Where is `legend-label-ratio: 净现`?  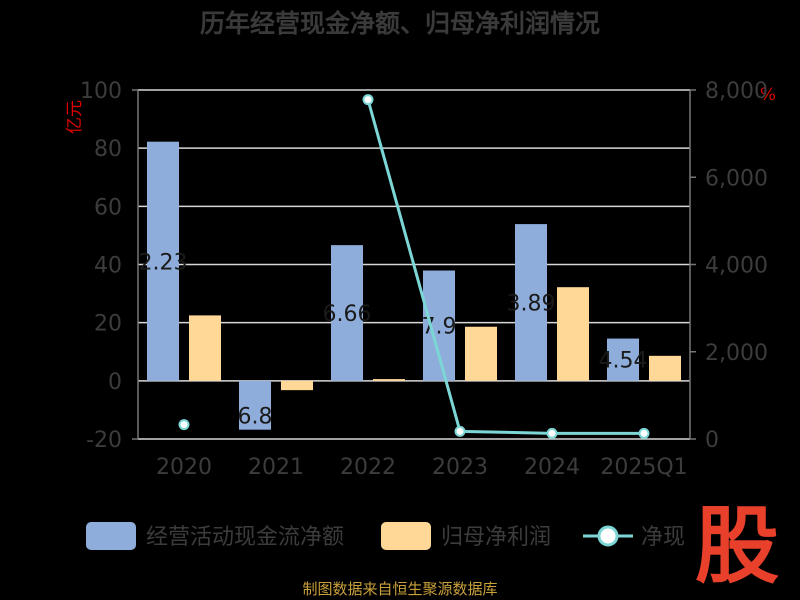 legend-label-ratio: 净现 is located at coordinates (663, 537).